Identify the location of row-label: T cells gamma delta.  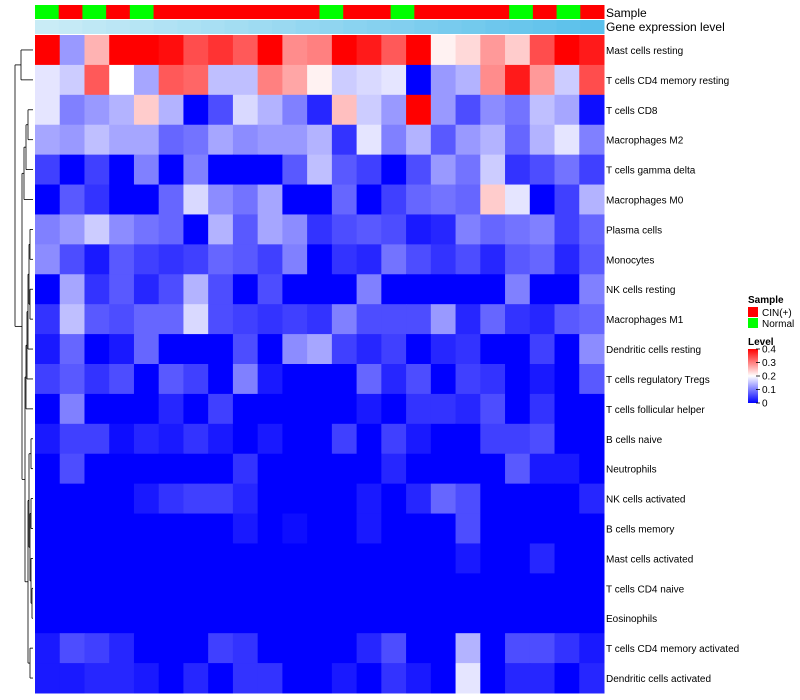
(651, 171).